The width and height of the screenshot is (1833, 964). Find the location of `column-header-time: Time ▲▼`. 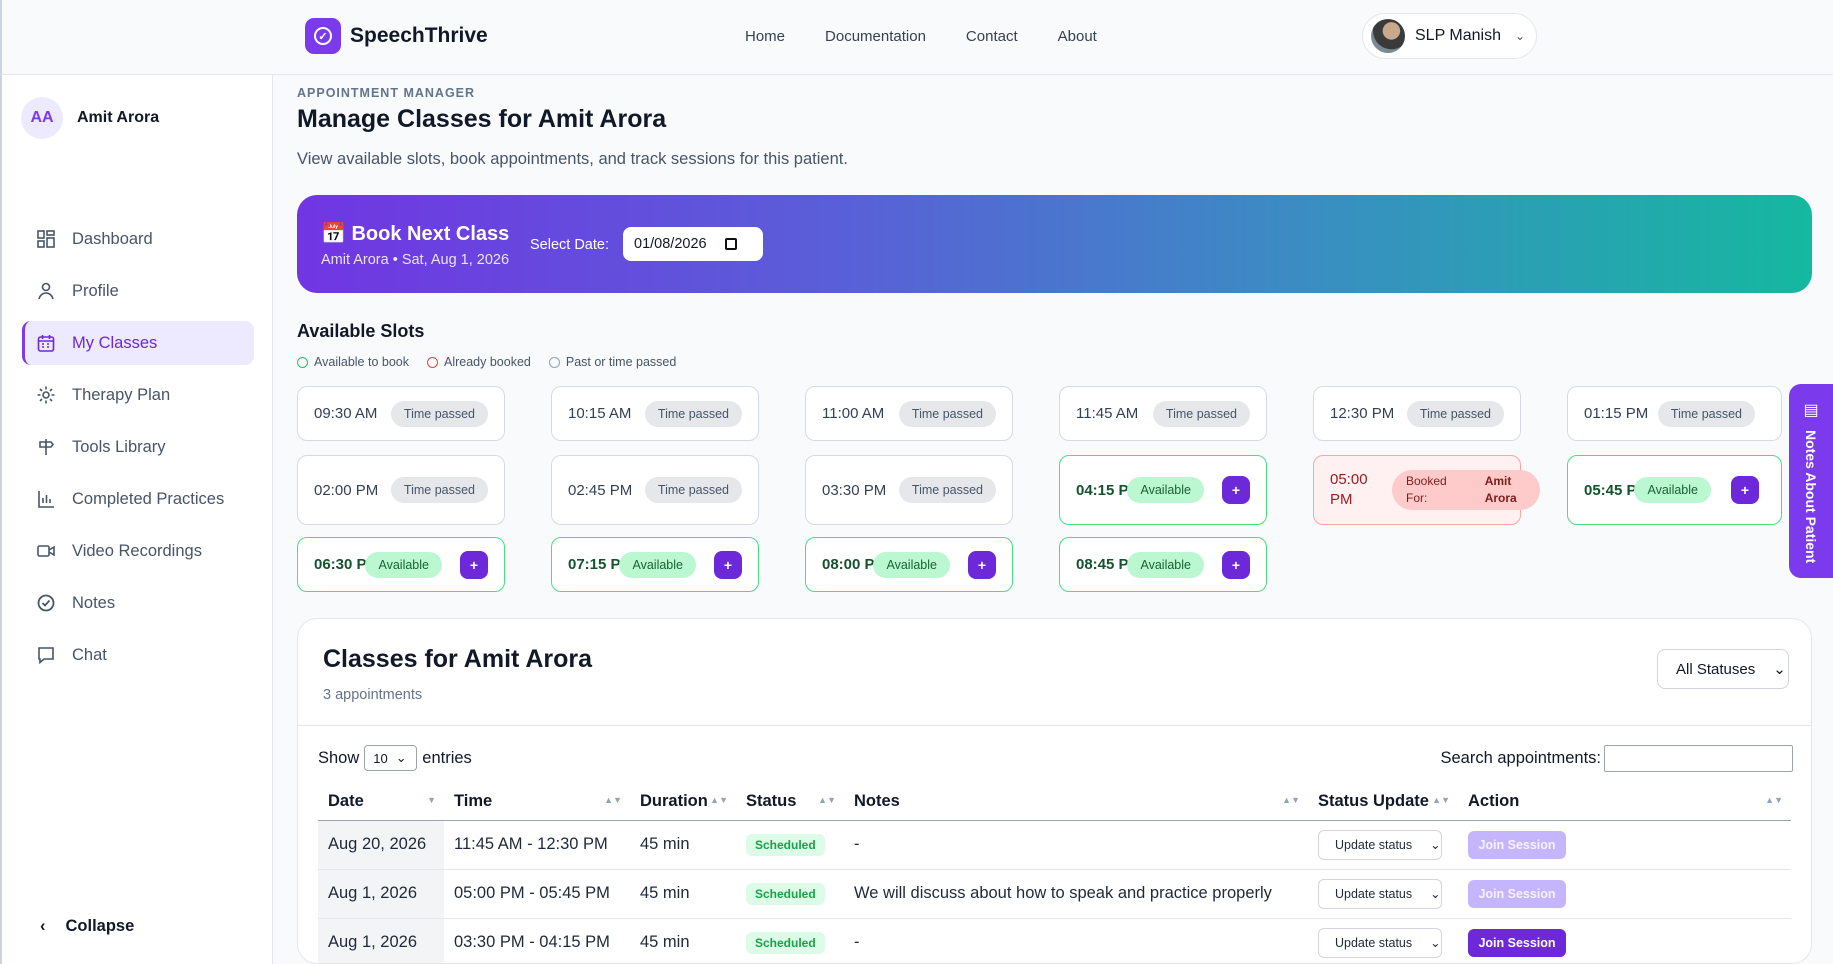

column-header-time: Time ▲▼ is located at coordinates (537, 802).